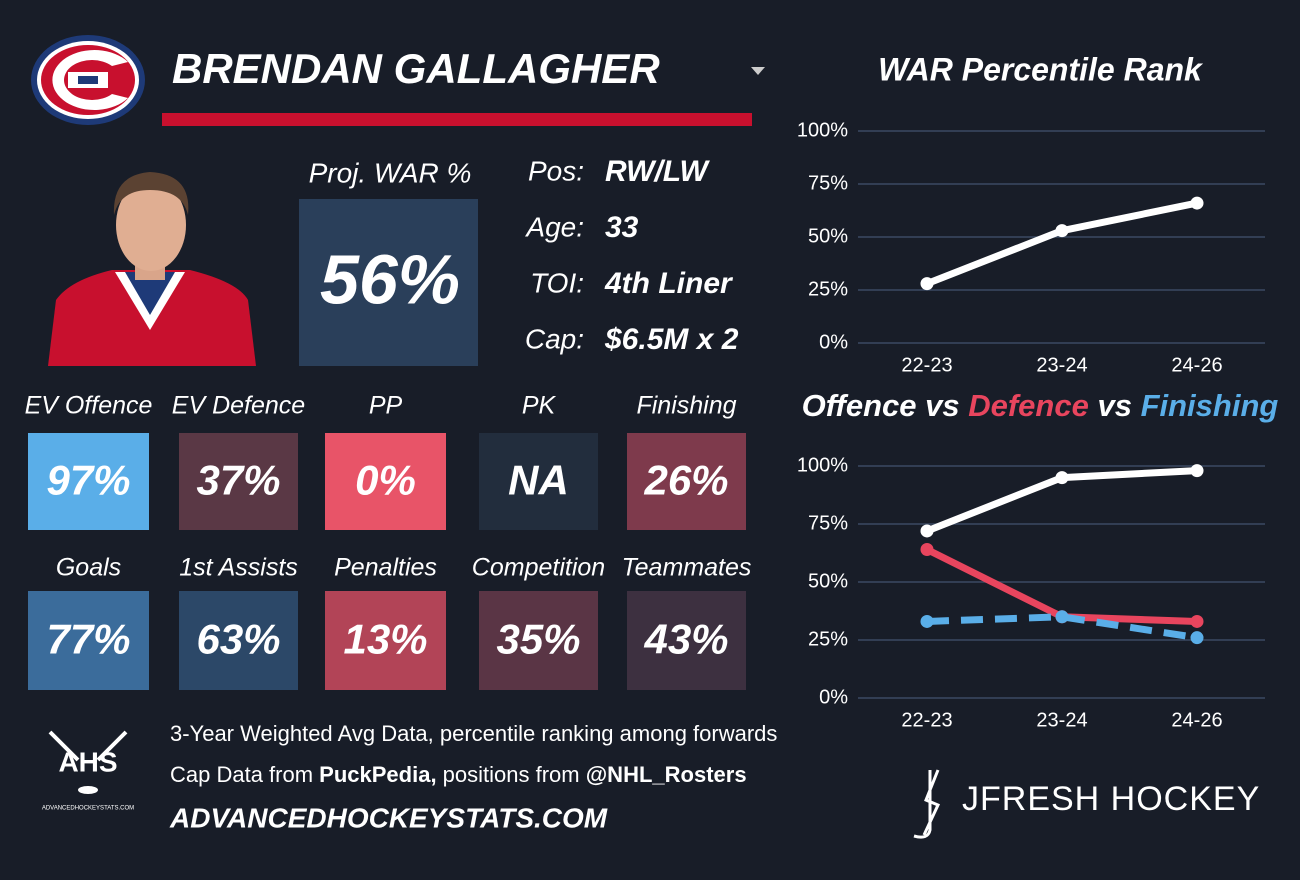 The width and height of the screenshot is (1300, 880). Describe the element at coordinates (927, 804) in the screenshot. I see `jfresh-logo` at that location.